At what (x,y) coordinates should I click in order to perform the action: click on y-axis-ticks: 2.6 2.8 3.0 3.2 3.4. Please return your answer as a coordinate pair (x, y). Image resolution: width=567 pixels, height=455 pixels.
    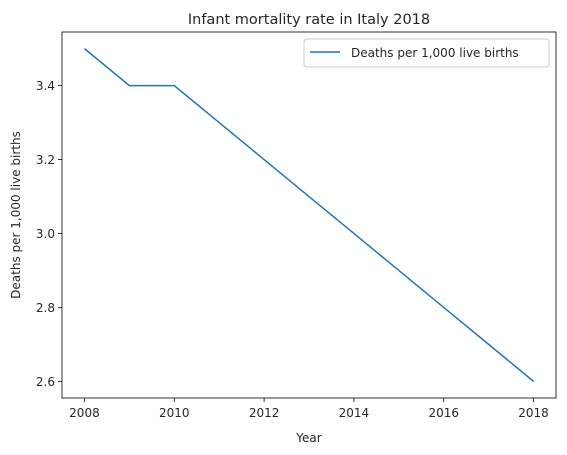
    Looking at the image, I should click on (49, 234).